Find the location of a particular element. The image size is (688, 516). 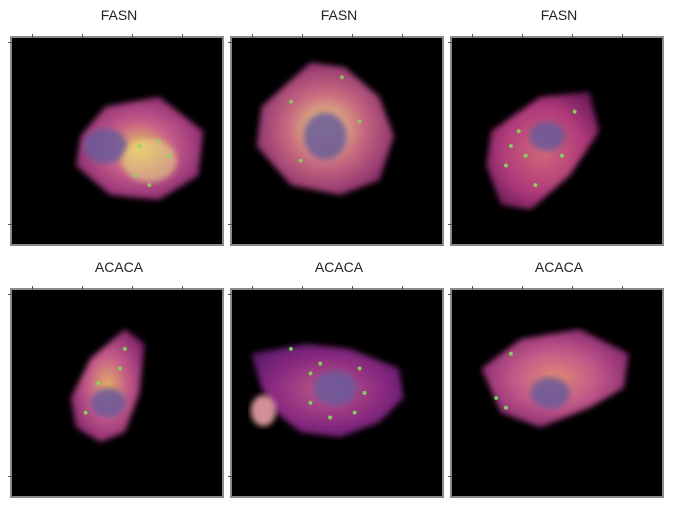

panel-acaca-2: ACACA is located at coordinates (338, 379).